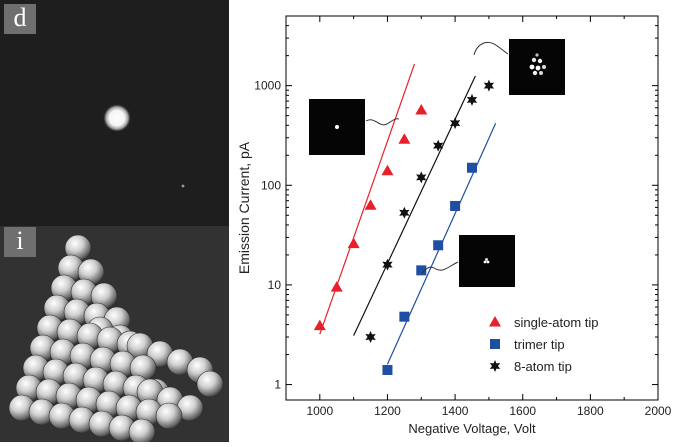  I want to click on faint-emission-dot, so click(183, 186).